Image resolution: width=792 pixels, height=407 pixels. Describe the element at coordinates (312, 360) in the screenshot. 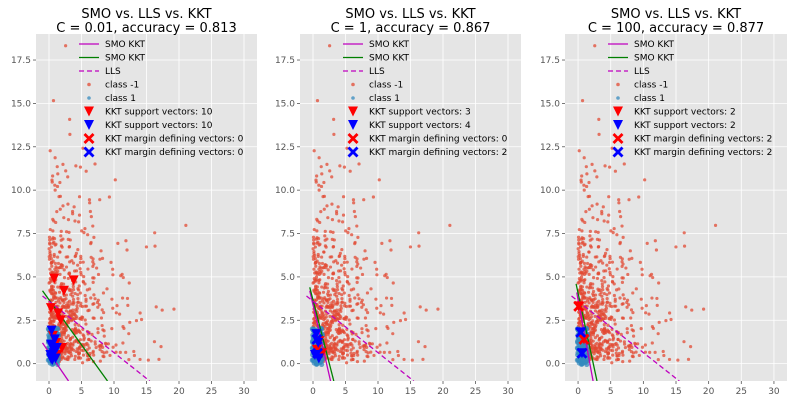

I see `class-pos-point` at that location.